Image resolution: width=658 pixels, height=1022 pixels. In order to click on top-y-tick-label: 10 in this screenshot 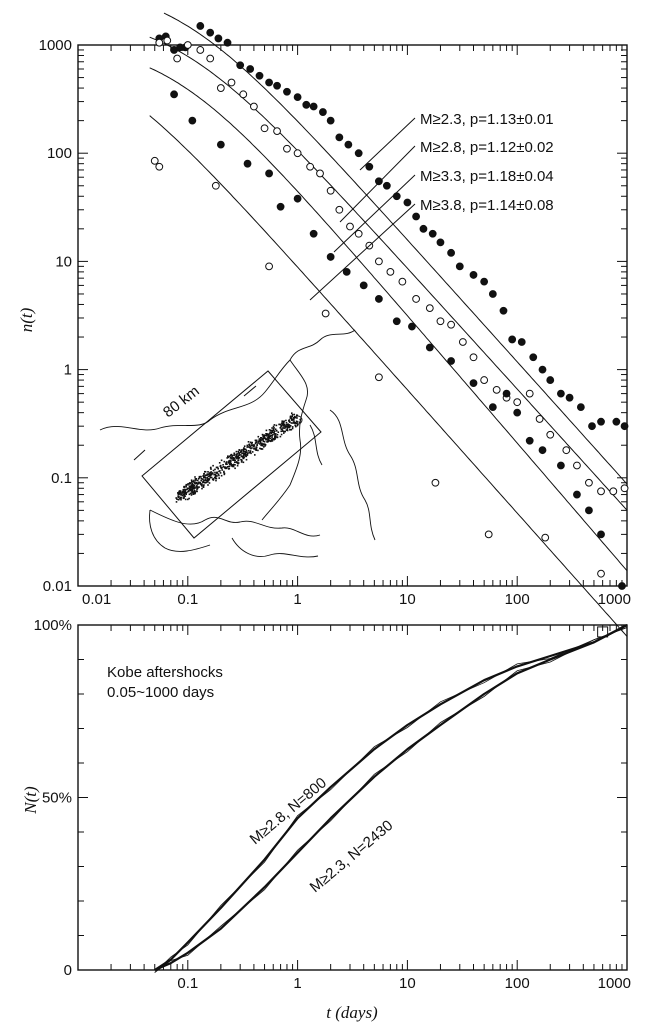, I will do `click(63, 261)`.